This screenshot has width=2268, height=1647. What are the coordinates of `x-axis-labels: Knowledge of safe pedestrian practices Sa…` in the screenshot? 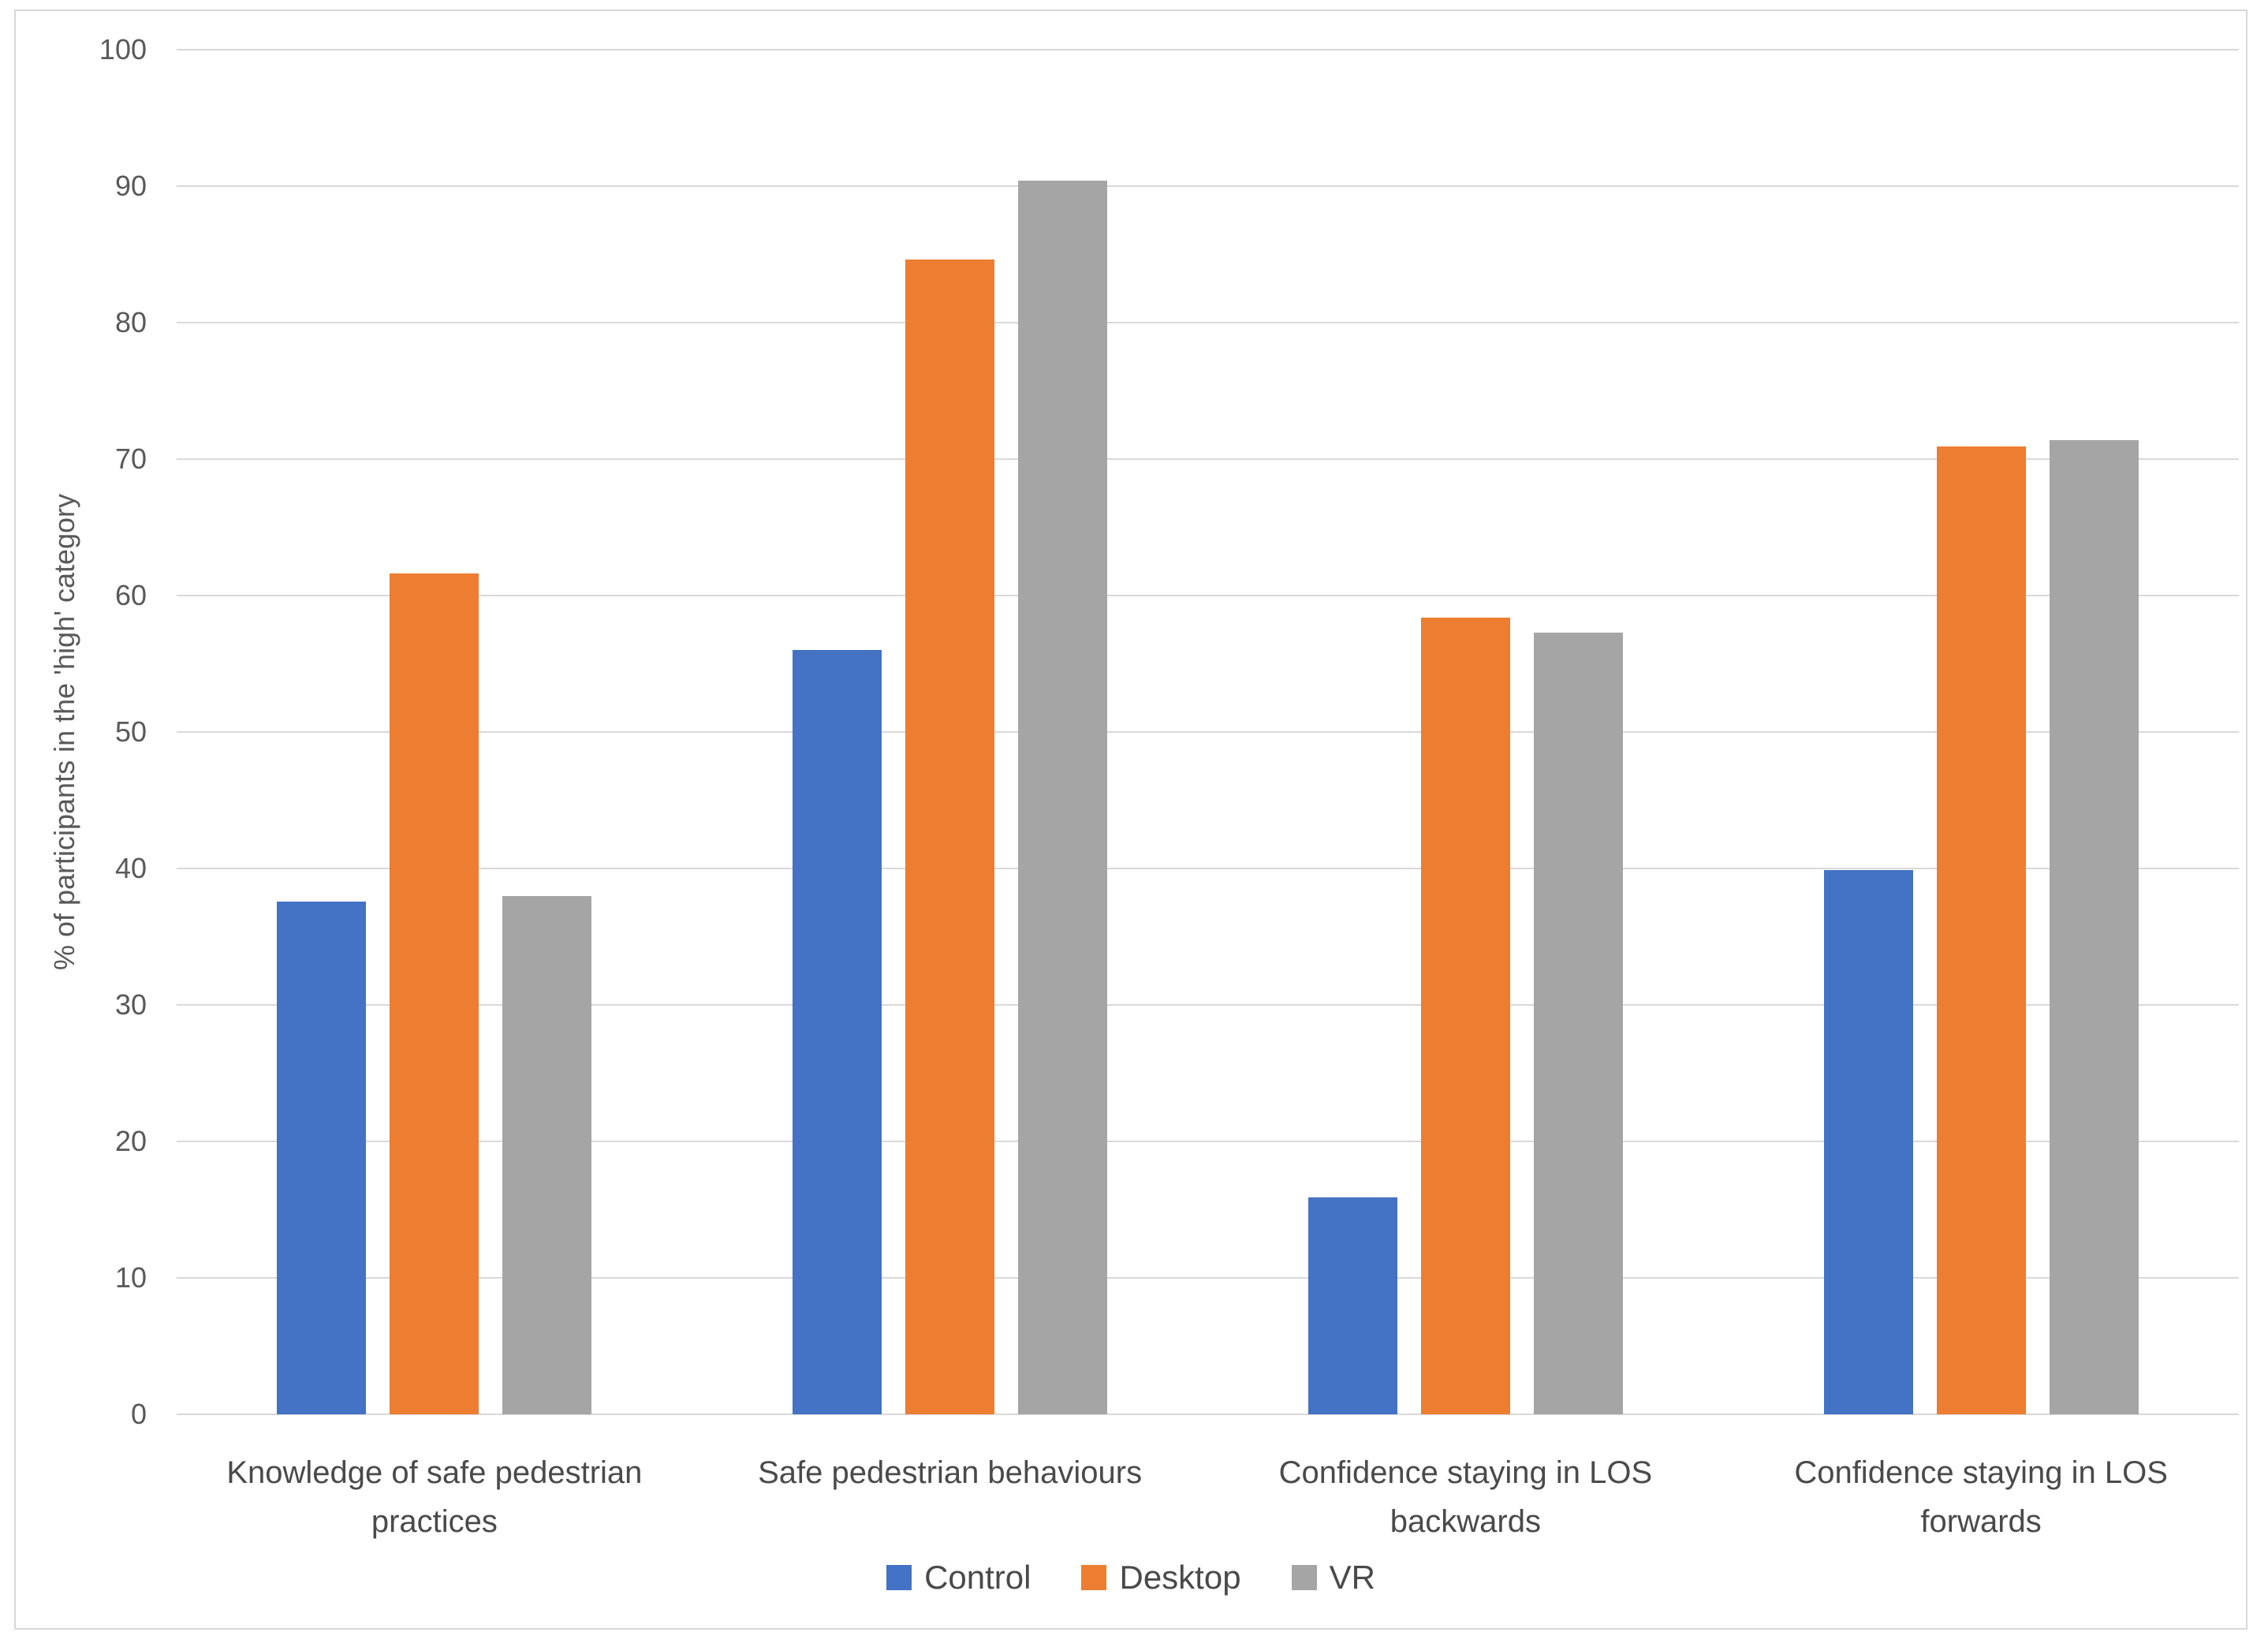 It's located at (1208, 1497).